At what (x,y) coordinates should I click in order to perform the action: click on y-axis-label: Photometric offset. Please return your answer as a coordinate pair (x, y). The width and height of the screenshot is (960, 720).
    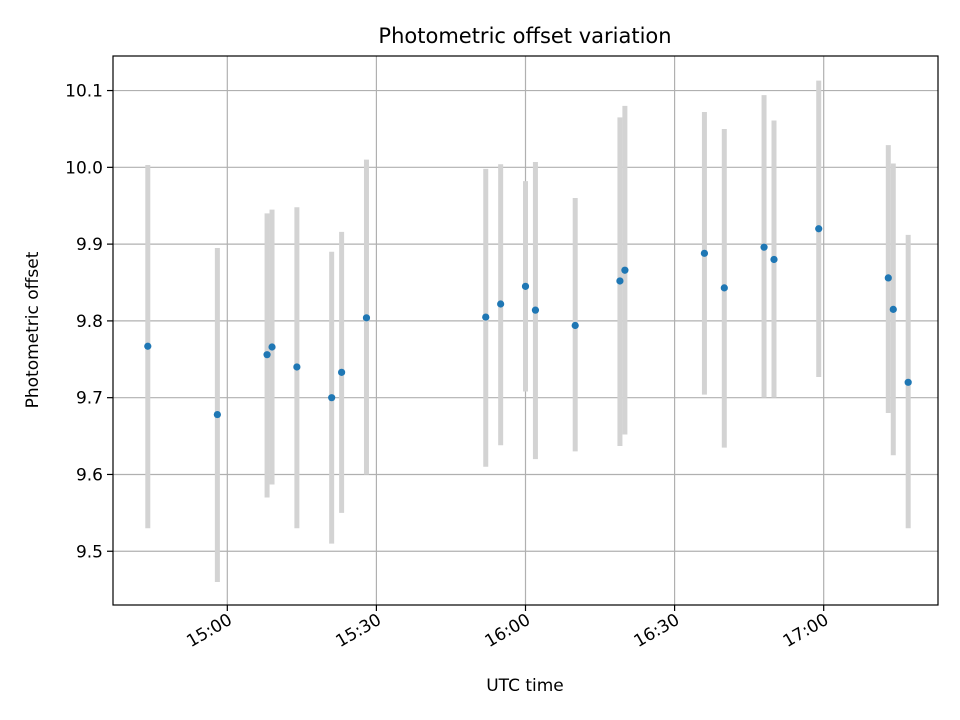
    Looking at the image, I should click on (33, 329).